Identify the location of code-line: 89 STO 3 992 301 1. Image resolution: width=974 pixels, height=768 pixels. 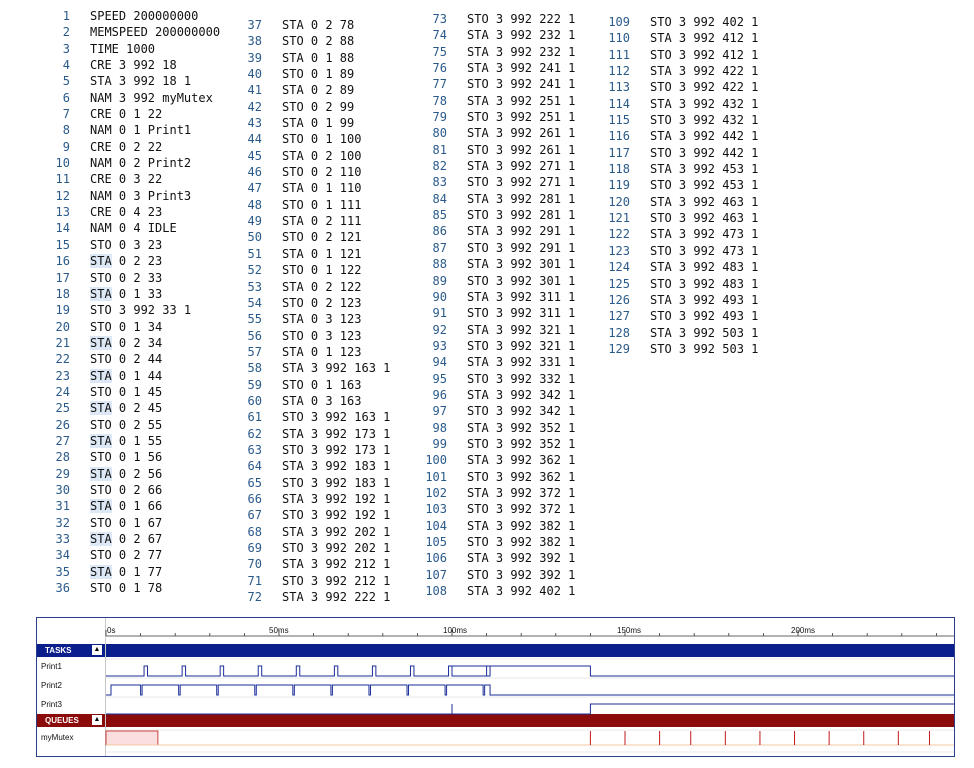
(498, 281).